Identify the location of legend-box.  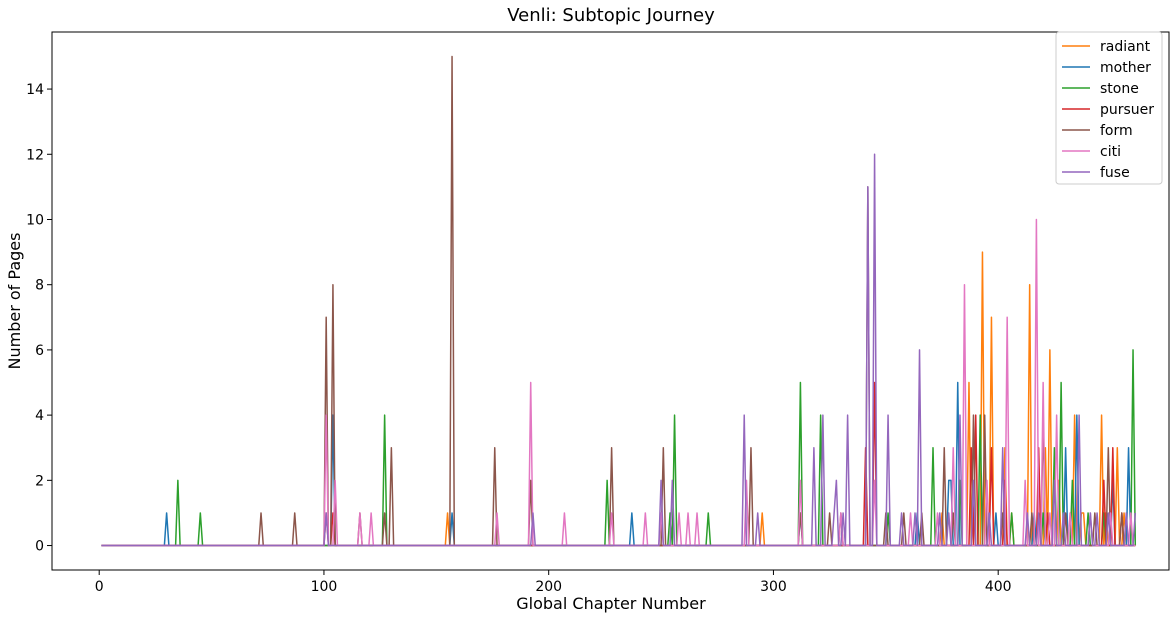
(1109, 108).